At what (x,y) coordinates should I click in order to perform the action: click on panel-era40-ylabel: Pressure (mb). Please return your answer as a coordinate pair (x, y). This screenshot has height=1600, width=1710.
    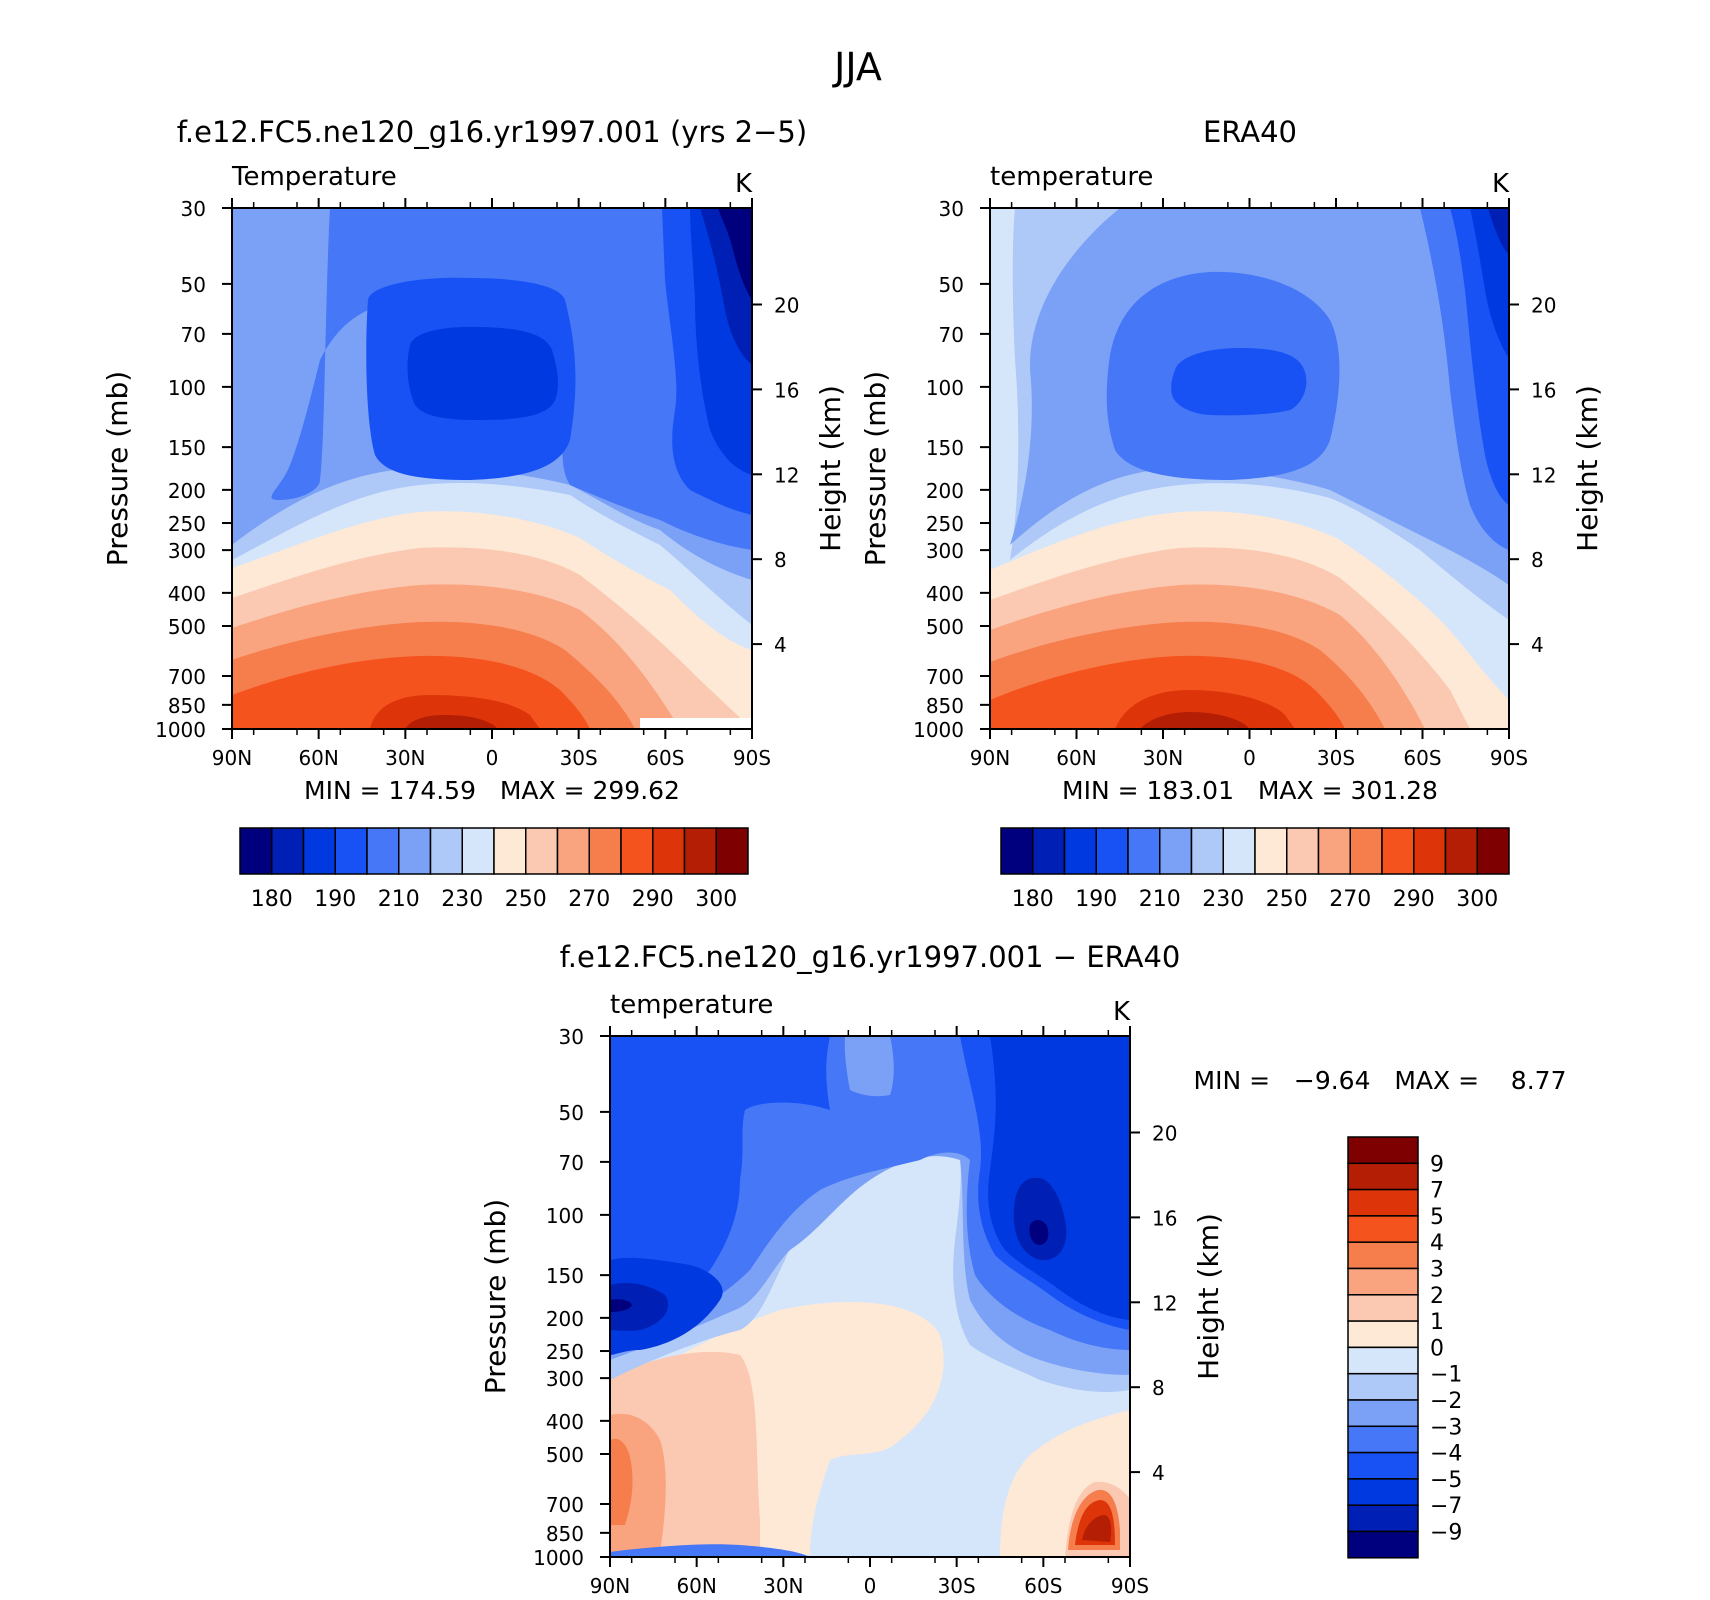
    Looking at the image, I should click on (875, 468).